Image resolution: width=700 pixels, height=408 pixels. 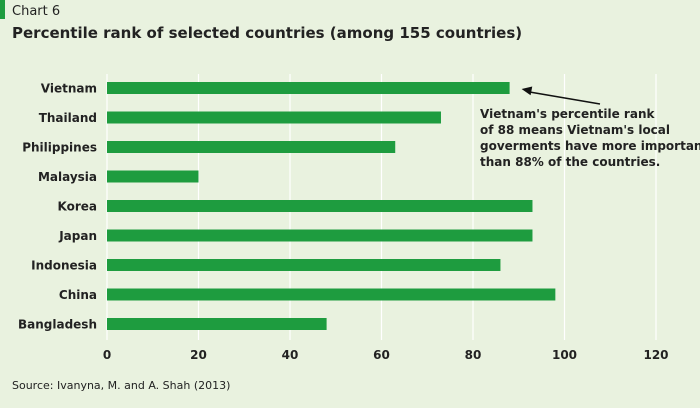 What do you see at coordinates (590, 146) in the screenshot?
I see `annotation-line: goverments have more importance` at bounding box center [590, 146].